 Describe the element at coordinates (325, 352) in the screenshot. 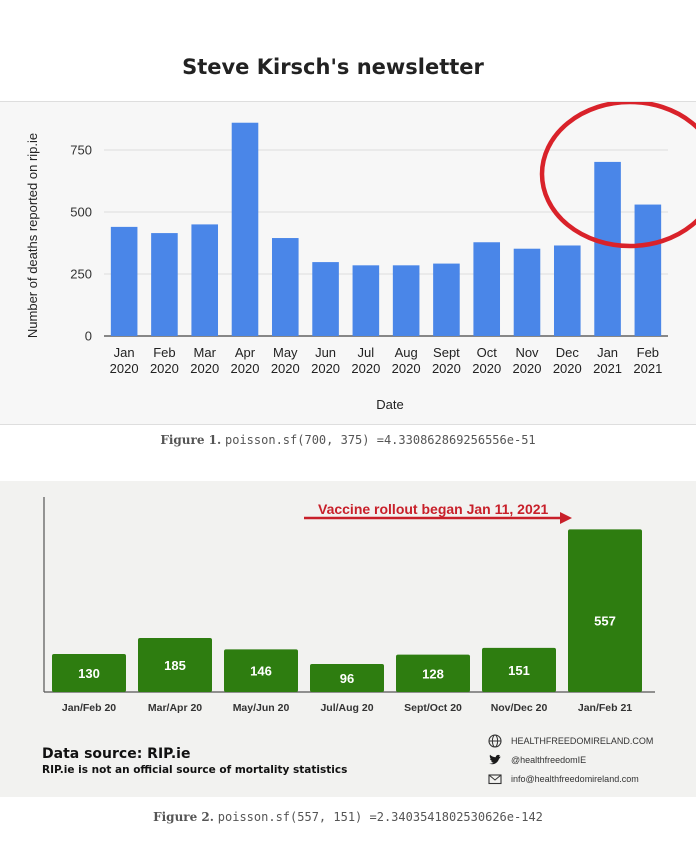

I see `x-tick-label: Jun` at that location.